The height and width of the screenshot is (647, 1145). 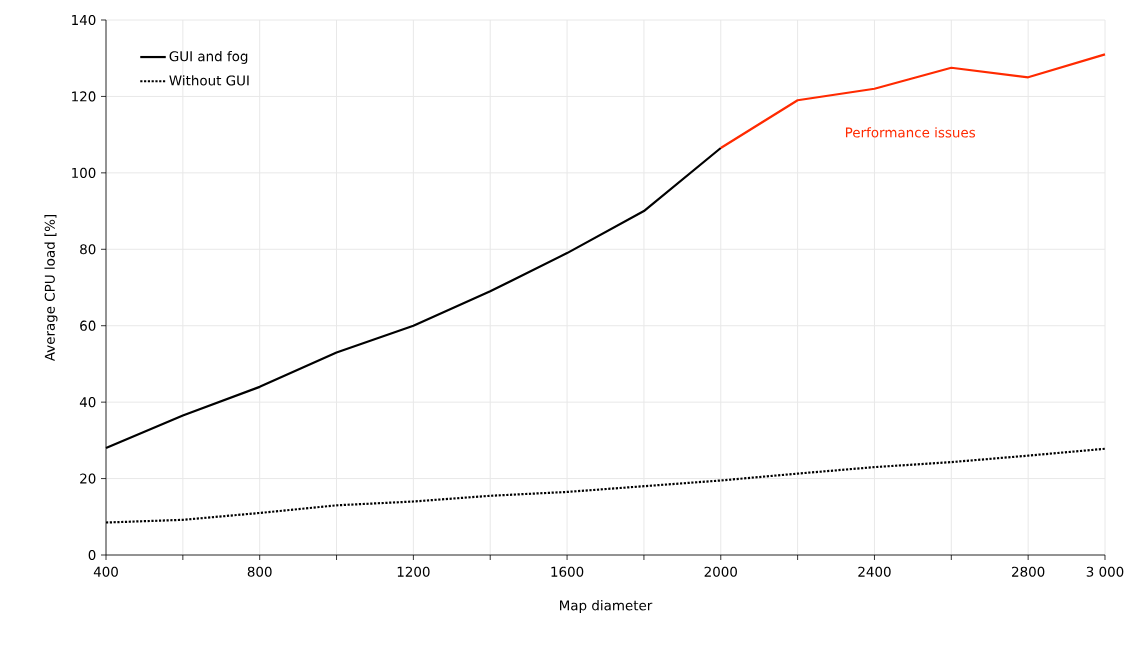 What do you see at coordinates (874, 571) in the screenshot?
I see `x-tick-label: 2400` at bounding box center [874, 571].